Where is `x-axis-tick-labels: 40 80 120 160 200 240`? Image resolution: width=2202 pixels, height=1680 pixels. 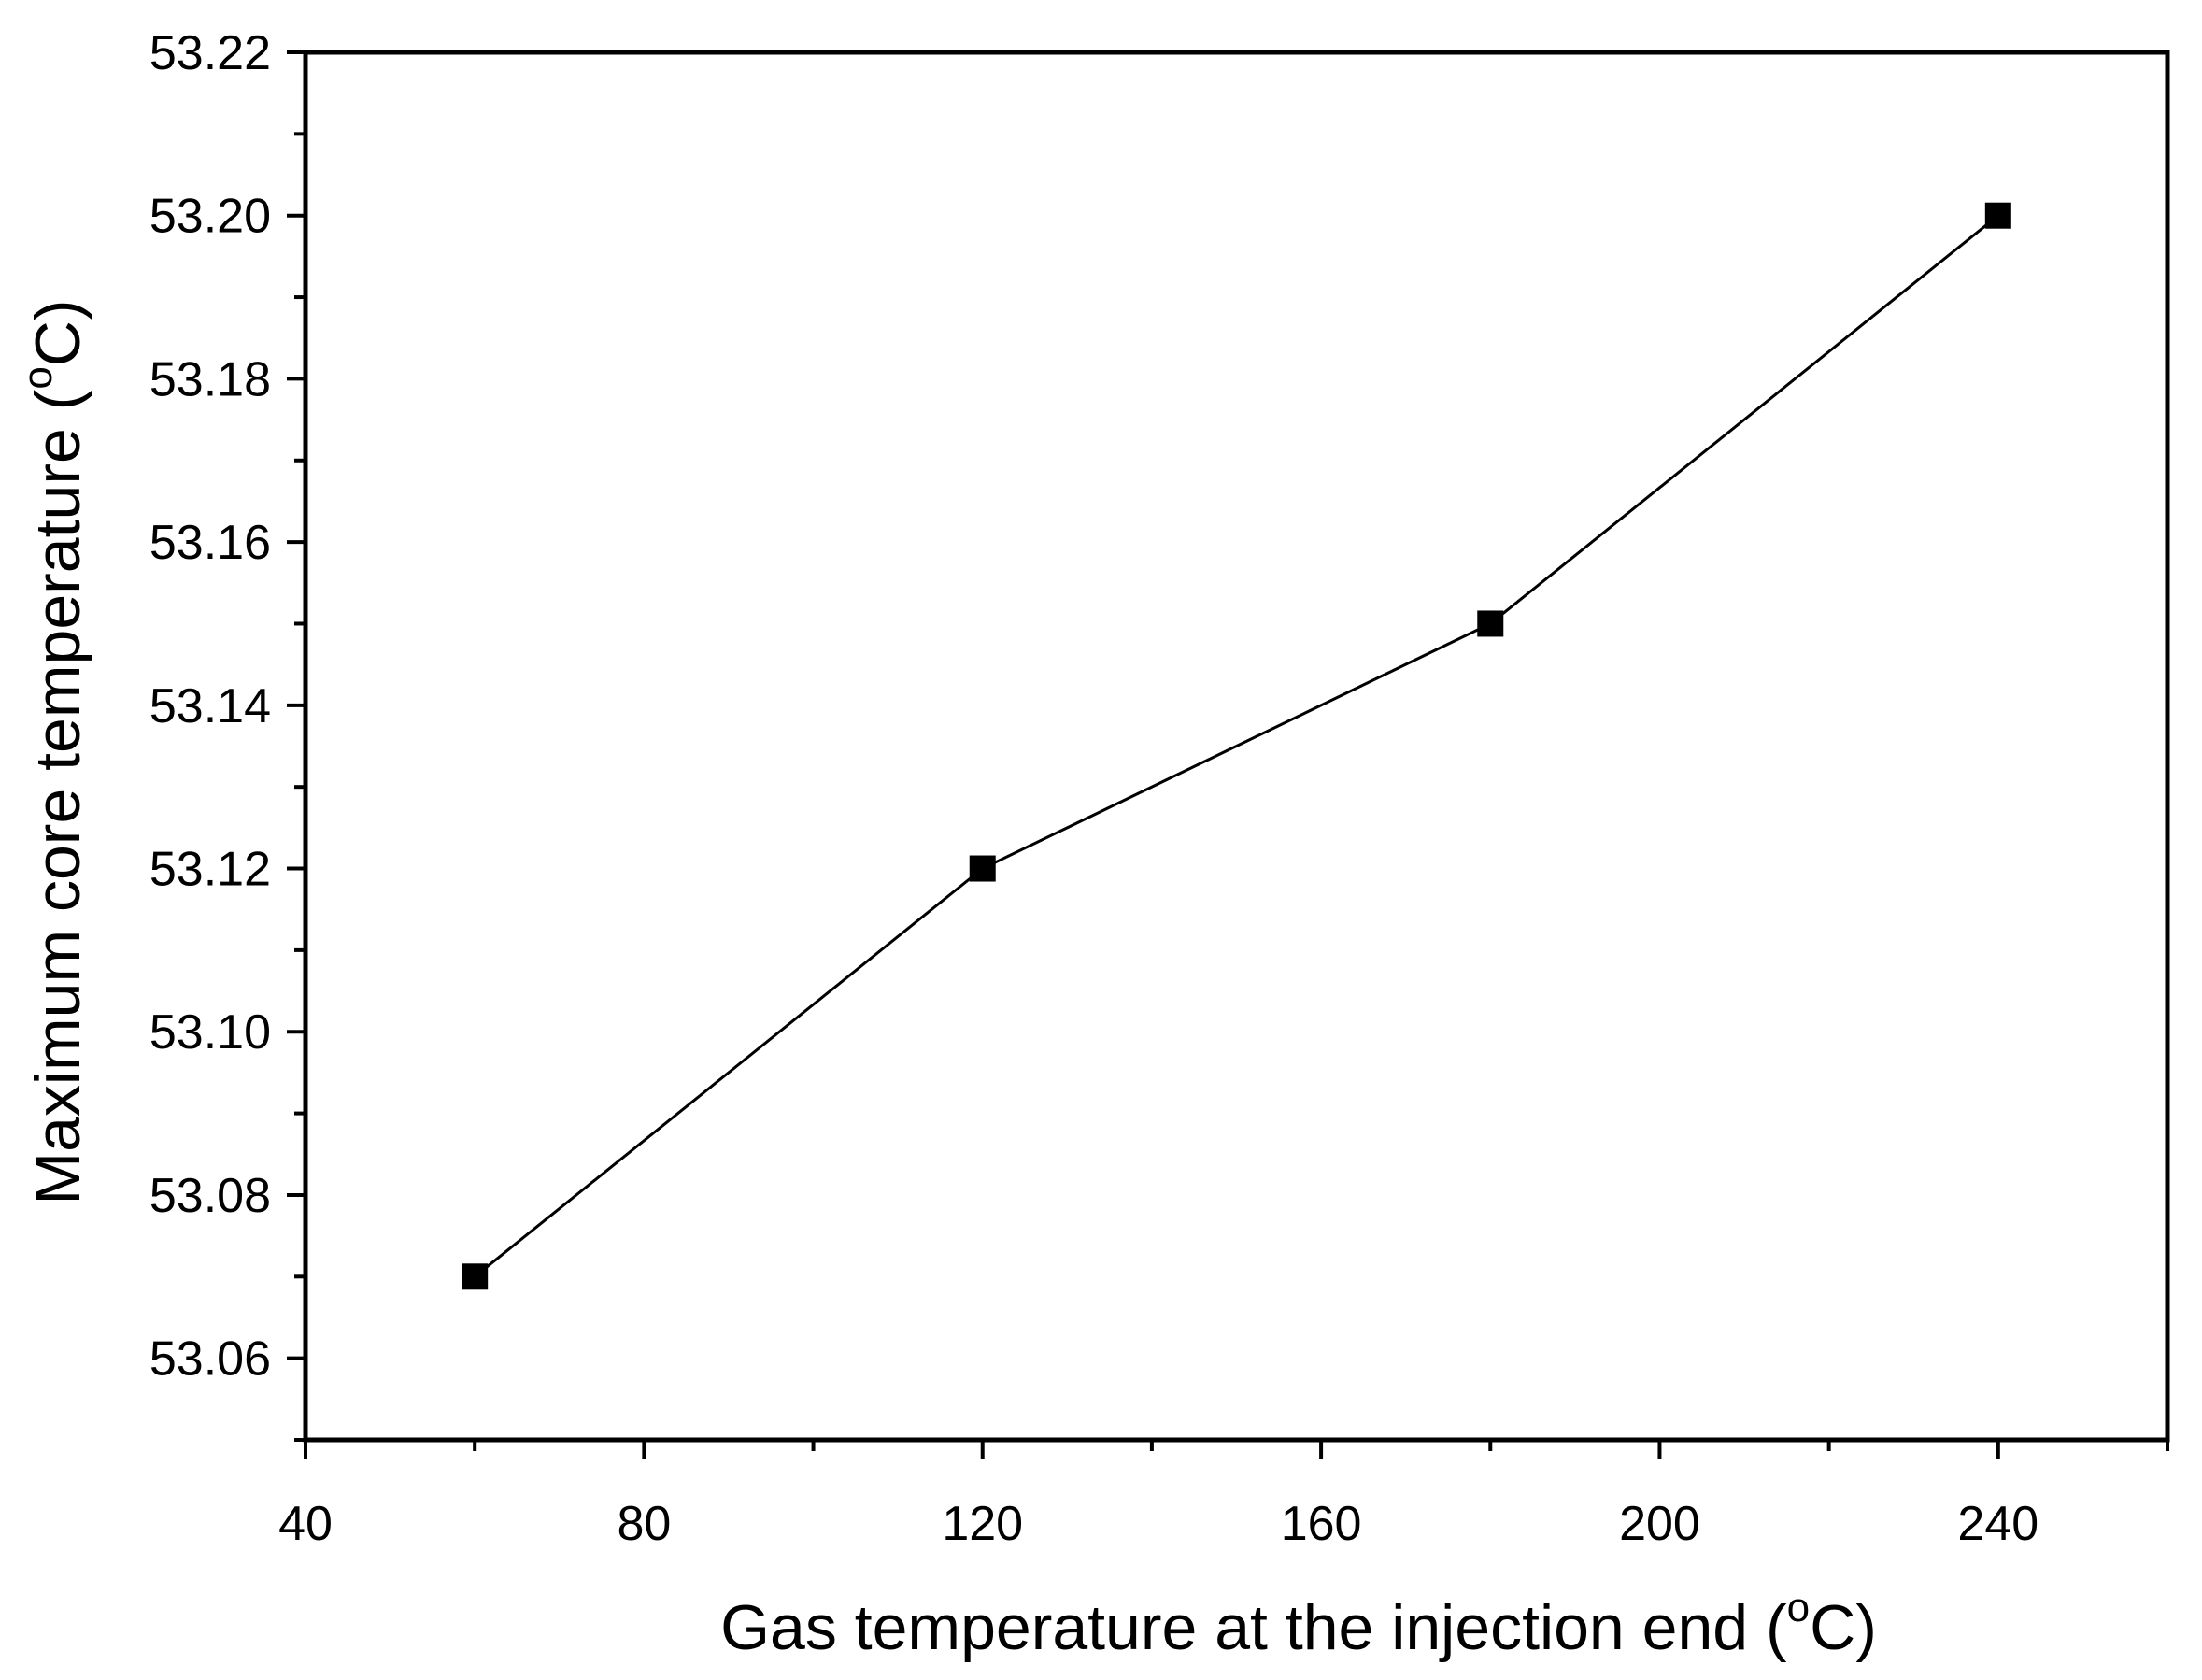 x-axis-tick-labels: 40 80 120 160 200 240 is located at coordinates (1158, 1524).